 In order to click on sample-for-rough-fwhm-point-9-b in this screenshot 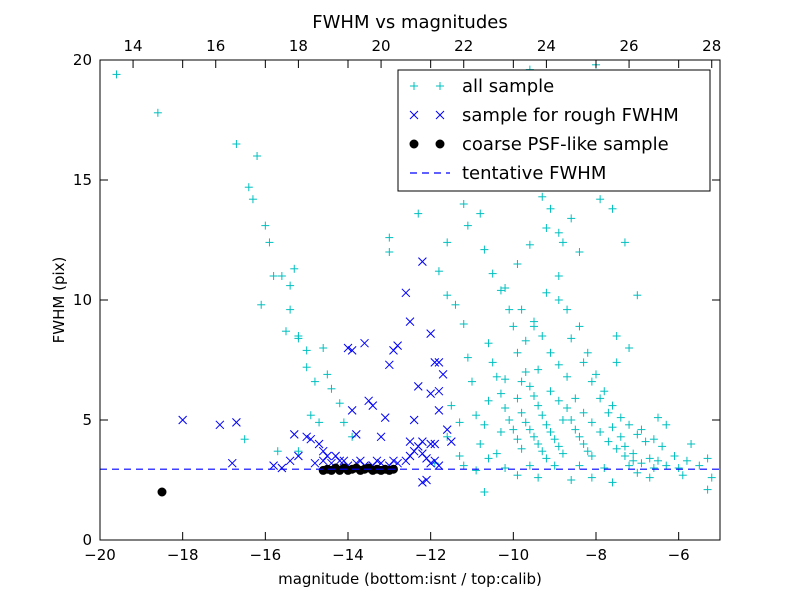, I will do `click(323, 451)`.